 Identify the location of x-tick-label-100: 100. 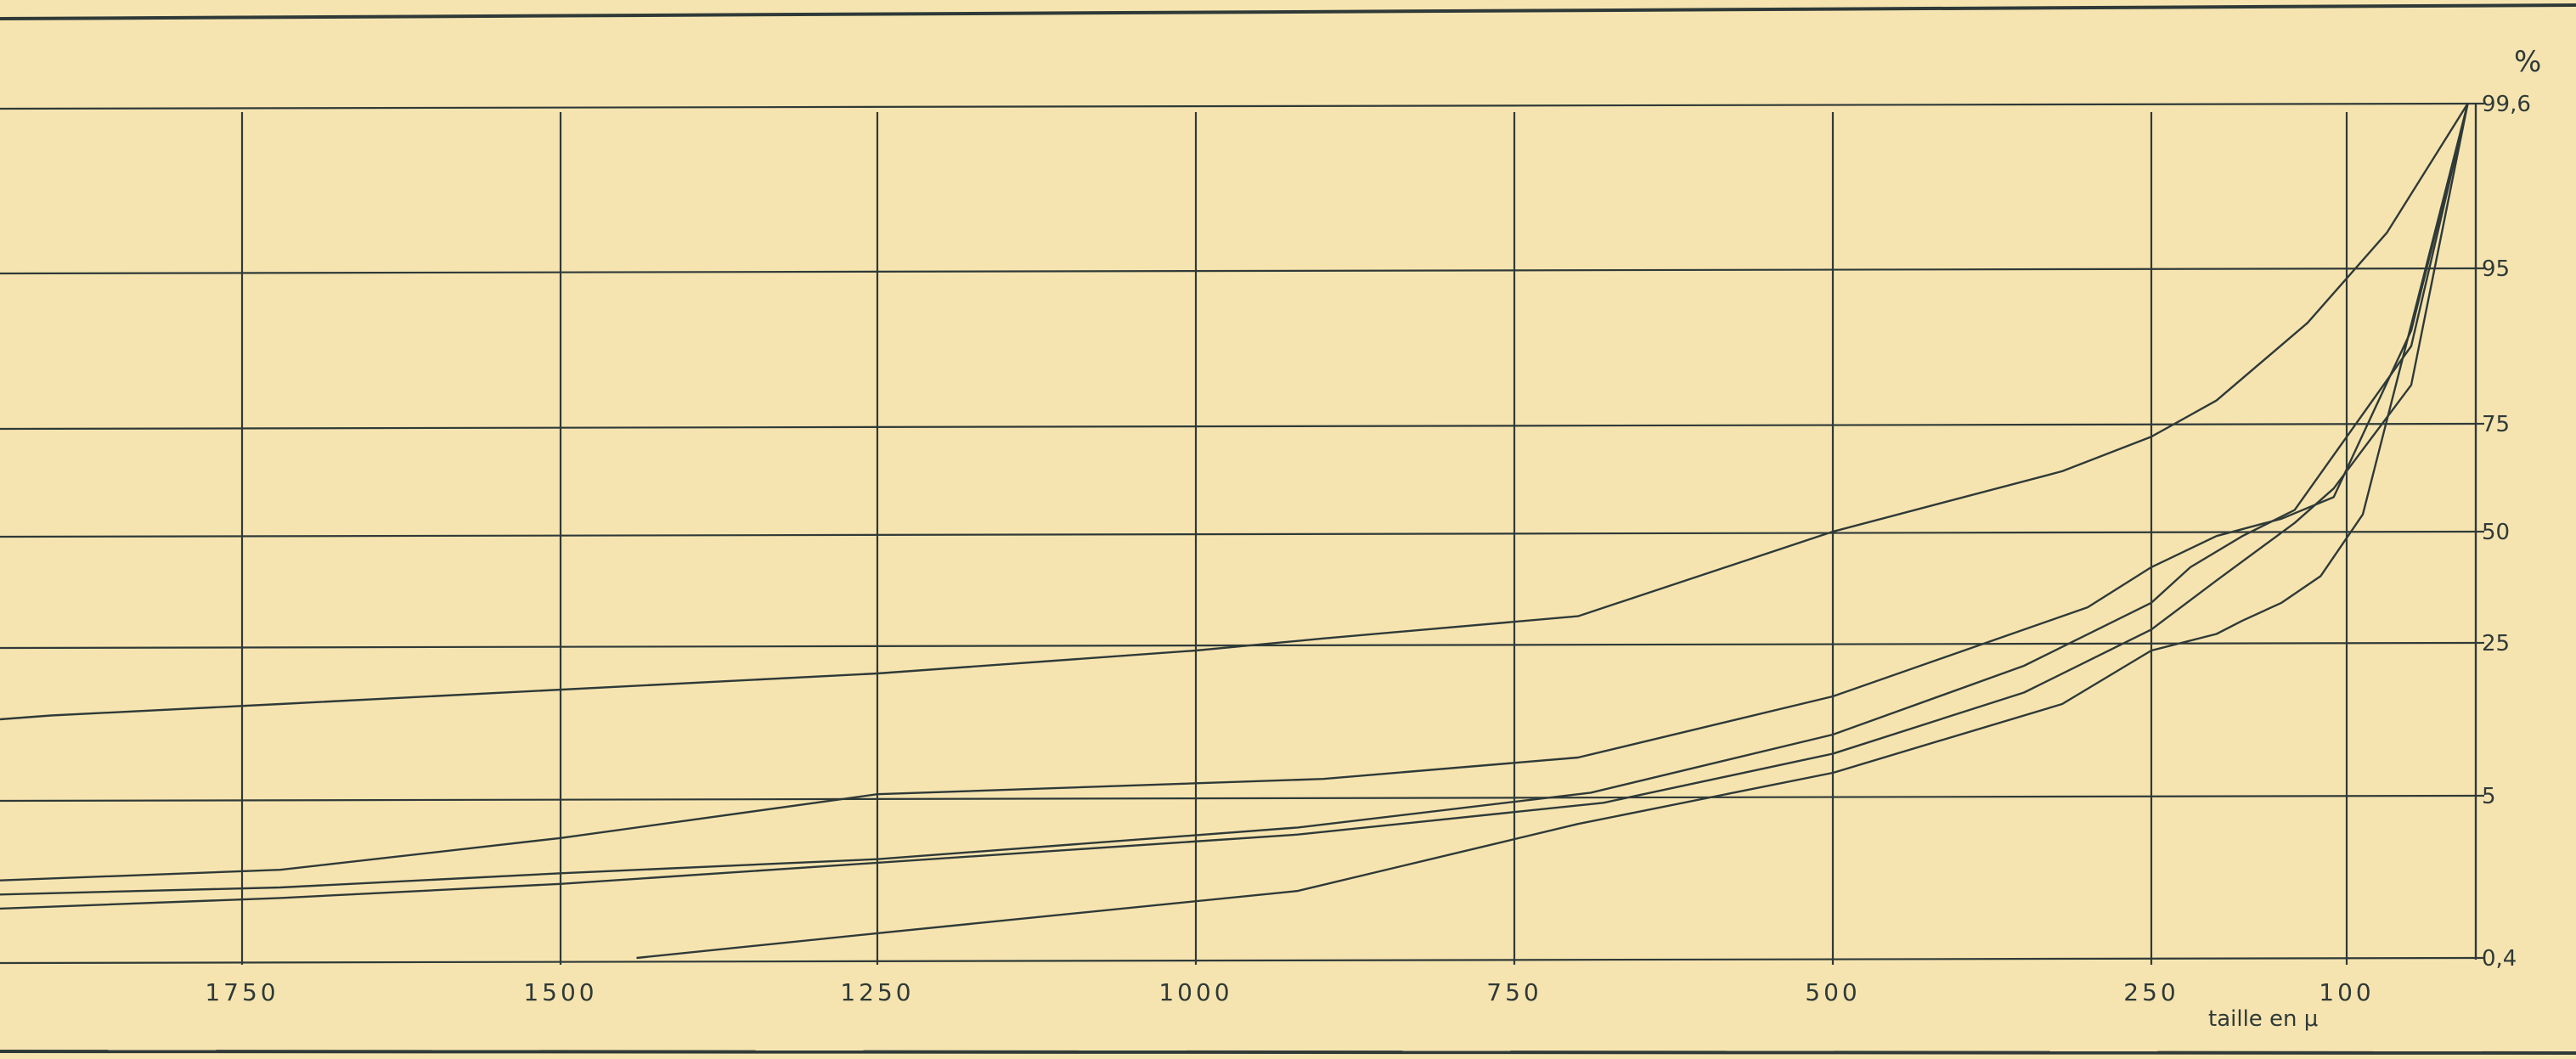
(2346, 992).